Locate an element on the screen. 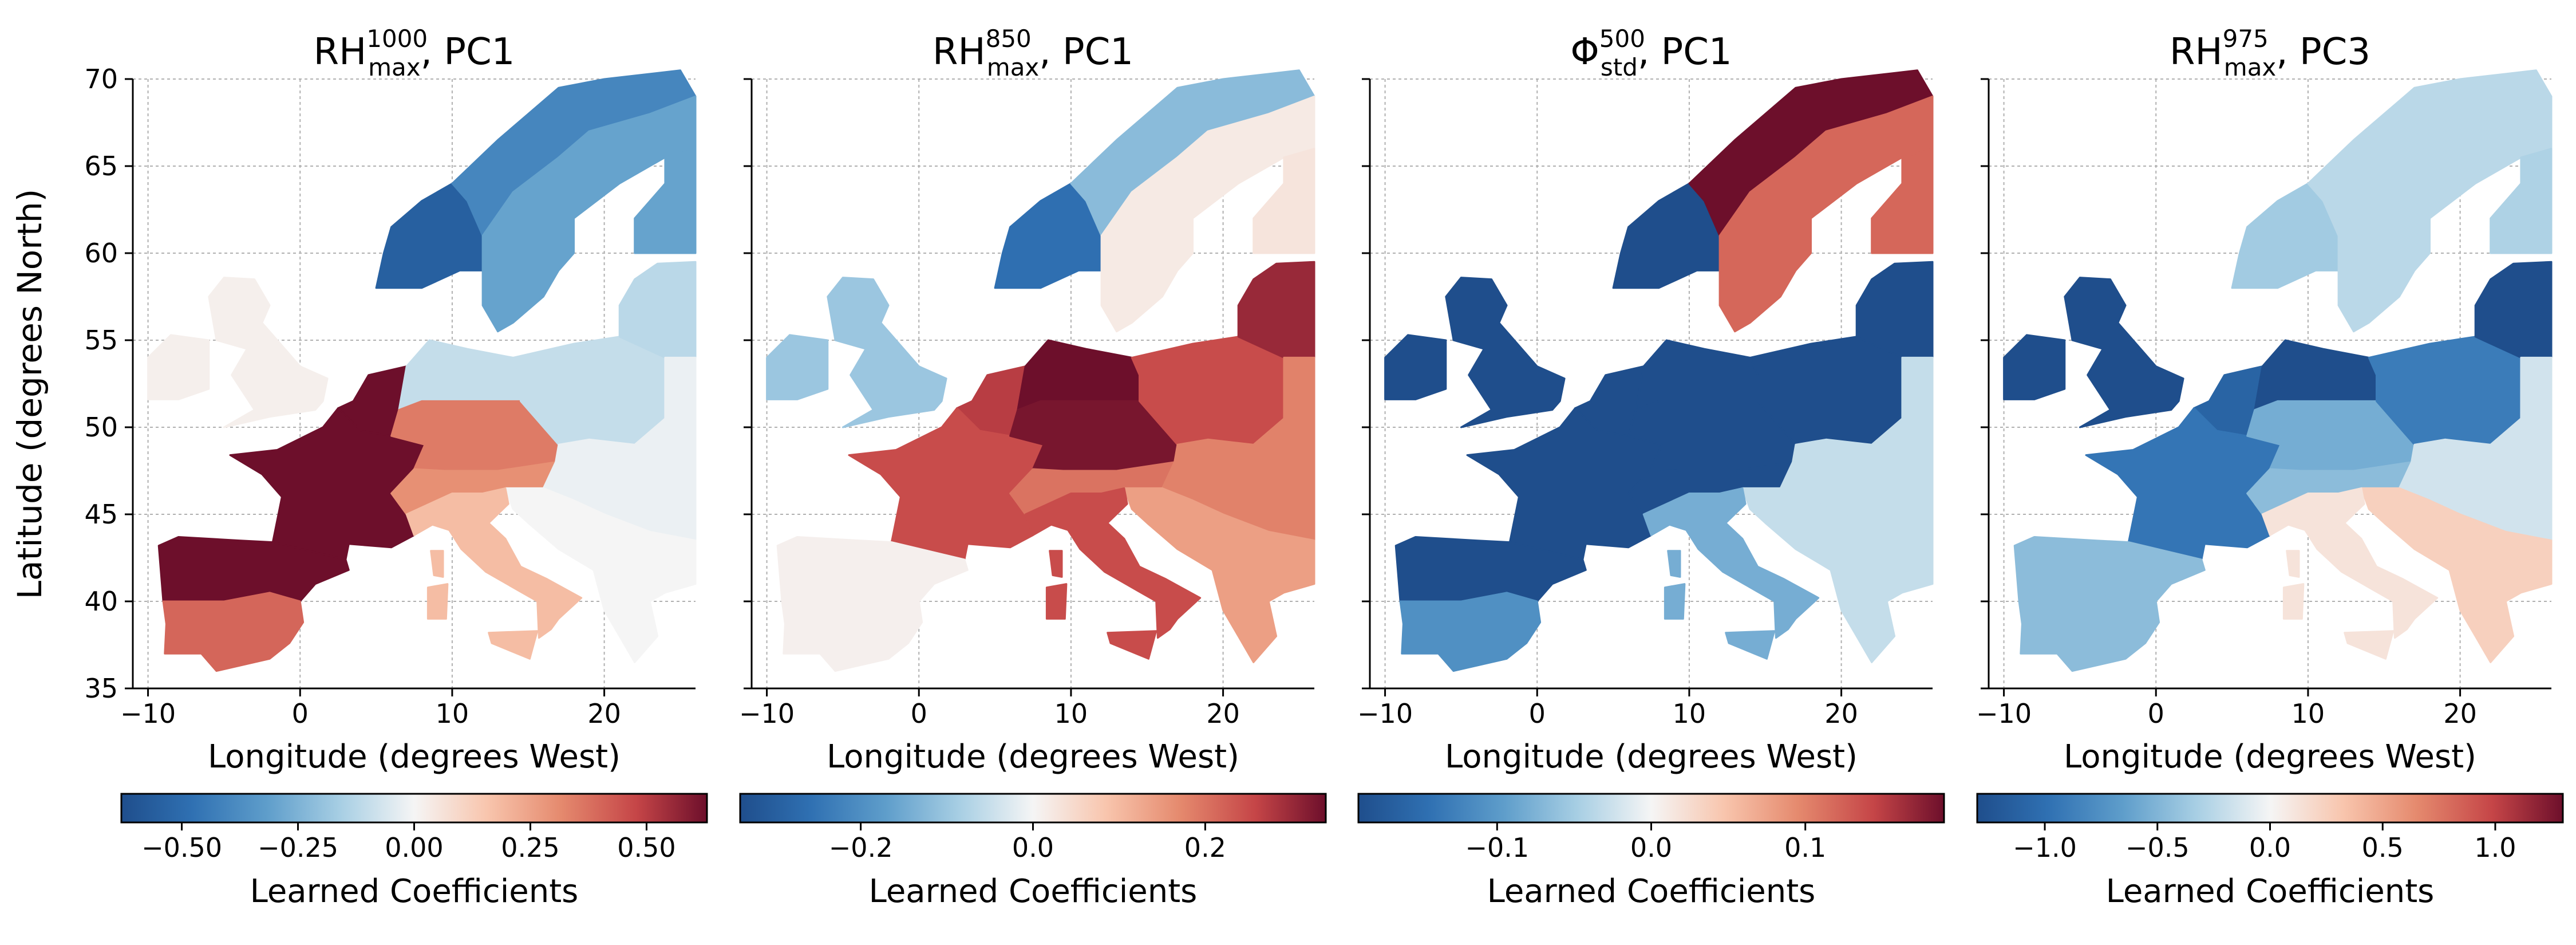 Image resolution: width=2576 pixels, height=945 pixels. colorbar-tick-label: −1.0 is located at coordinates (2045, 848).